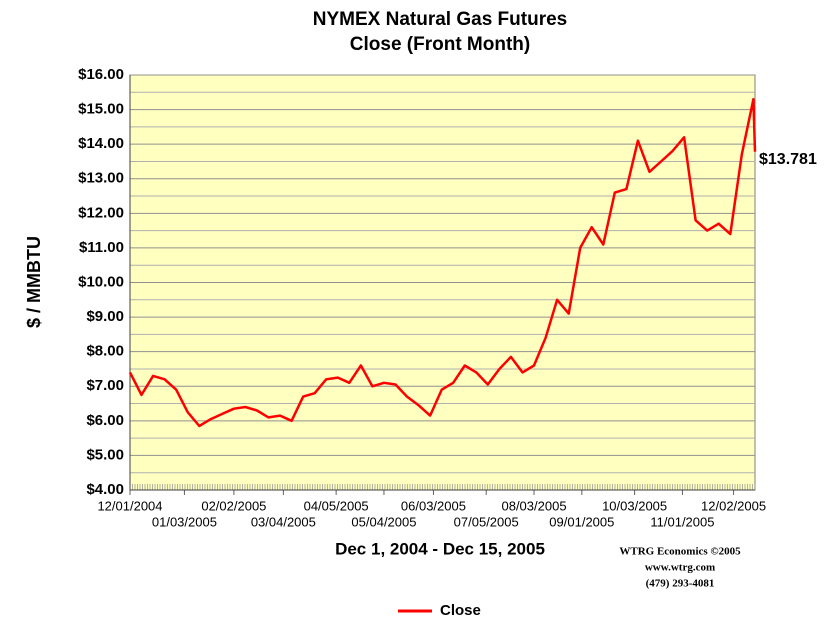 This screenshot has width=835, height=622. Describe the element at coordinates (440, 548) in the screenshot. I see `x-axis-label: Dec 1, 2004 - Dec 15, 2005` at that location.